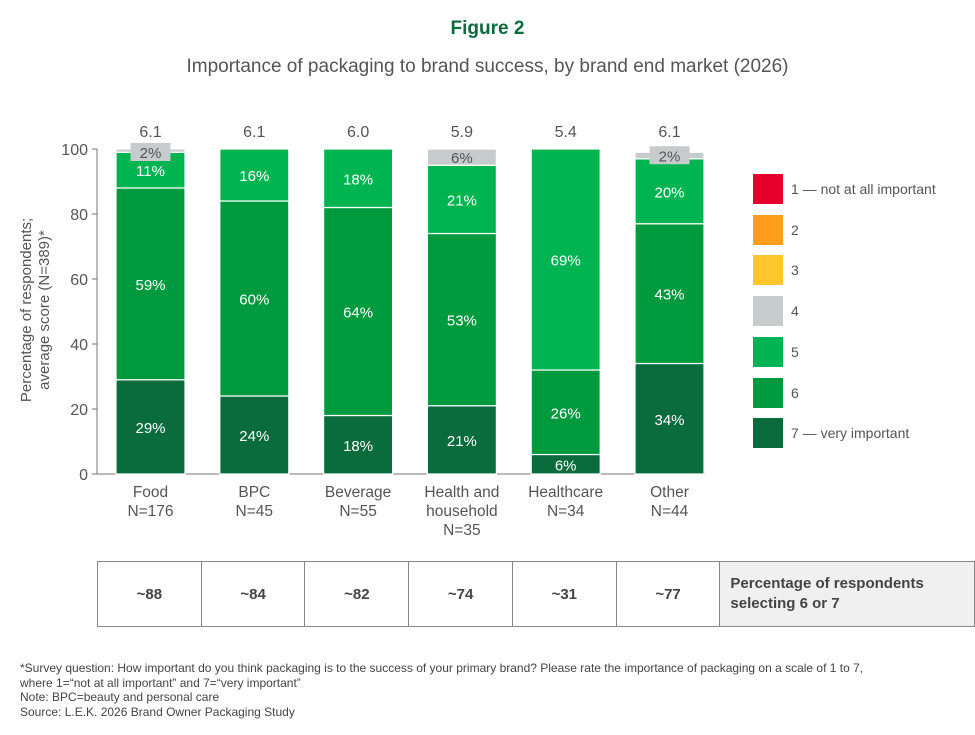 The image size is (975, 735). I want to click on x-tick-label: Health and, so click(461, 492).